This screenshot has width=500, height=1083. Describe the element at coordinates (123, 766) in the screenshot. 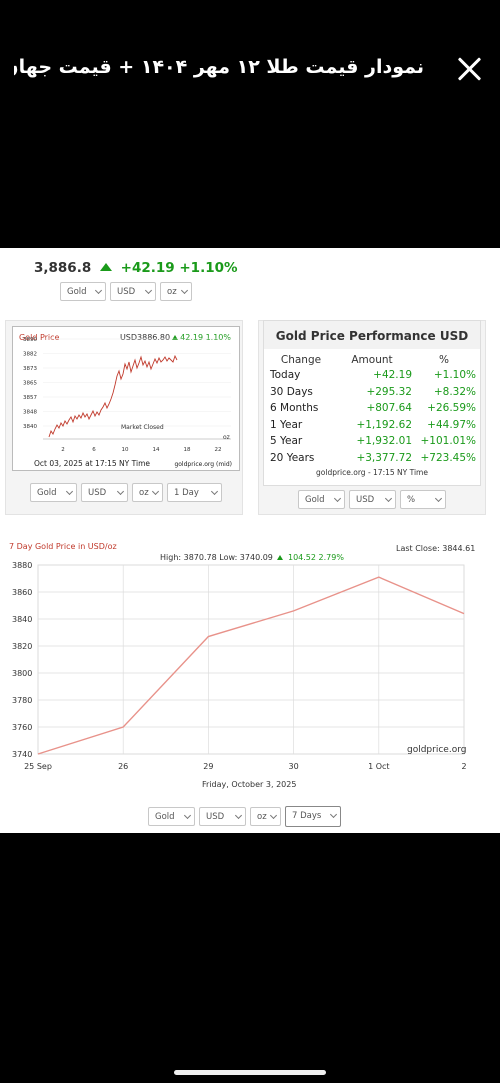

I see `x-tick-label: 26` at that location.